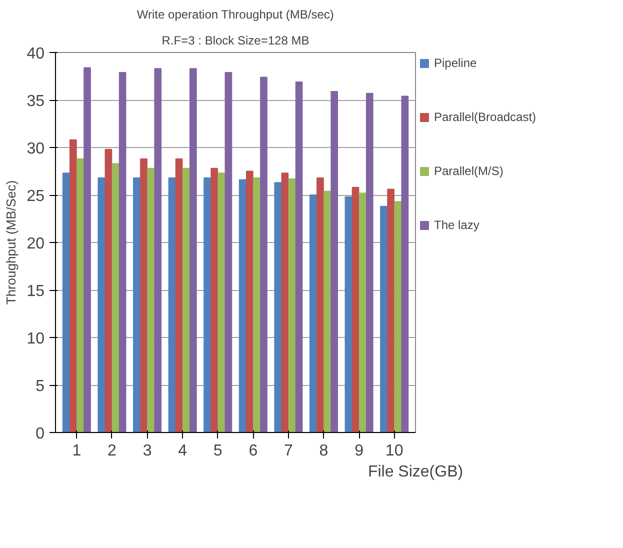 The height and width of the screenshot is (548, 623). Describe the element at coordinates (40, 386) in the screenshot. I see `y-tick-label: 5` at that location.